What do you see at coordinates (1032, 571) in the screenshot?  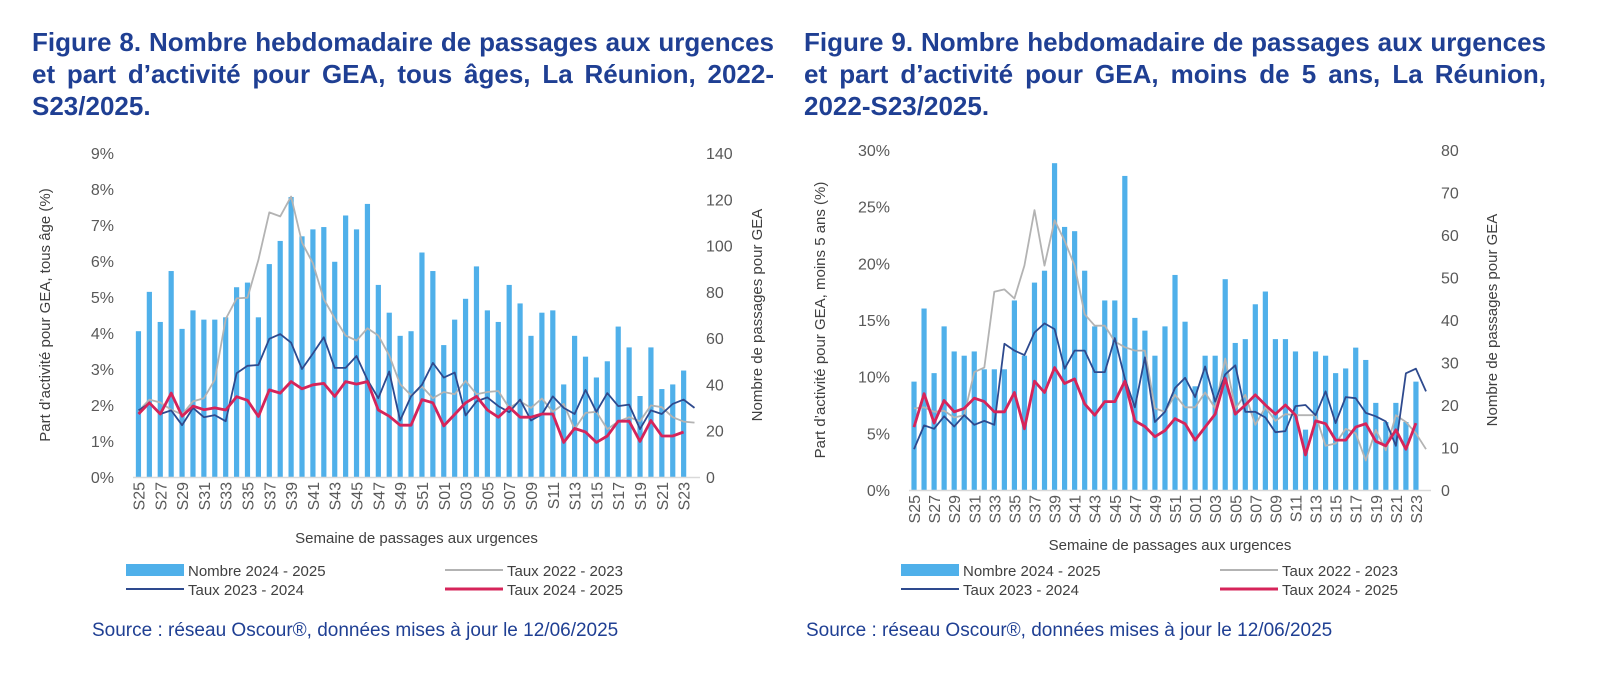 I see `legend-label: Nombre 2024 - 2025` at bounding box center [1032, 571].